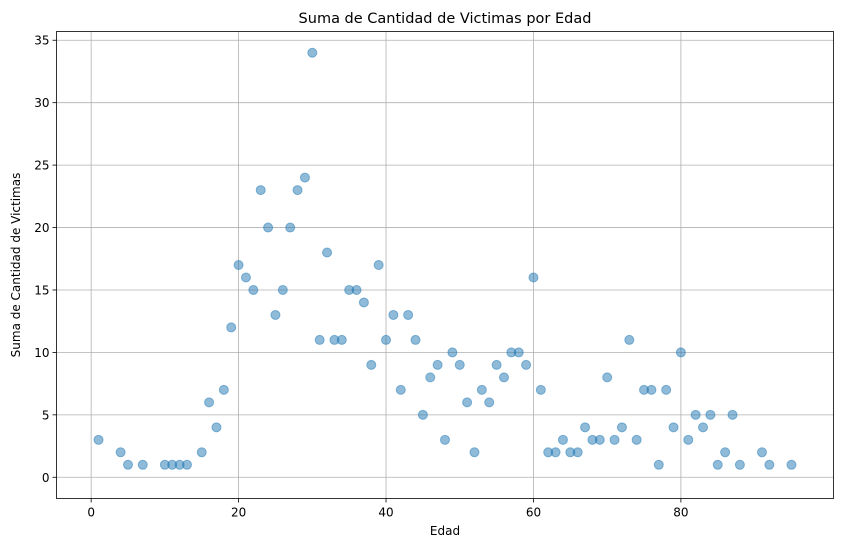 This screenshot has width=841, height=547. What do you see at coordinates (45, 259) in the screenshot?
I see `y-axis-ticks: 0 5 10 15 20 25 30 35` at bounding box center [45, 259].